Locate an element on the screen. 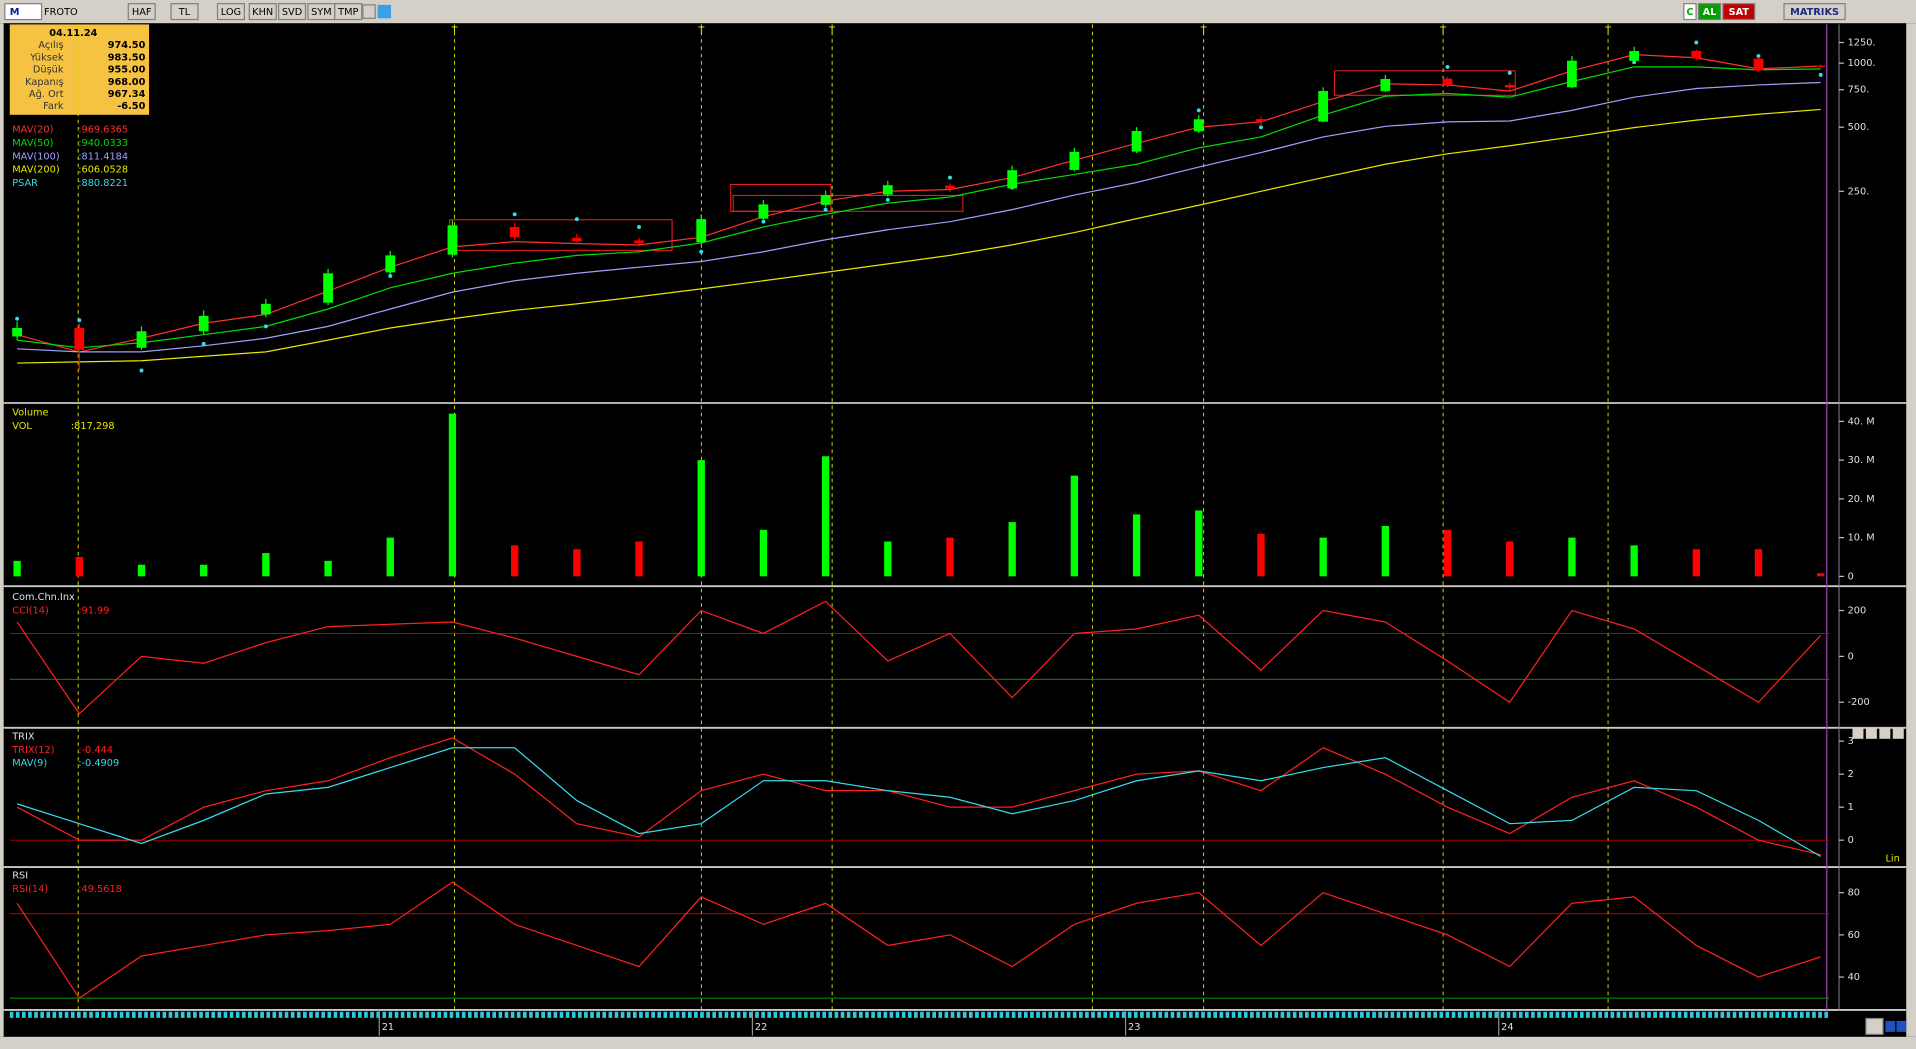  toolbar-button-label: C is located at coordinates (1689, 12).